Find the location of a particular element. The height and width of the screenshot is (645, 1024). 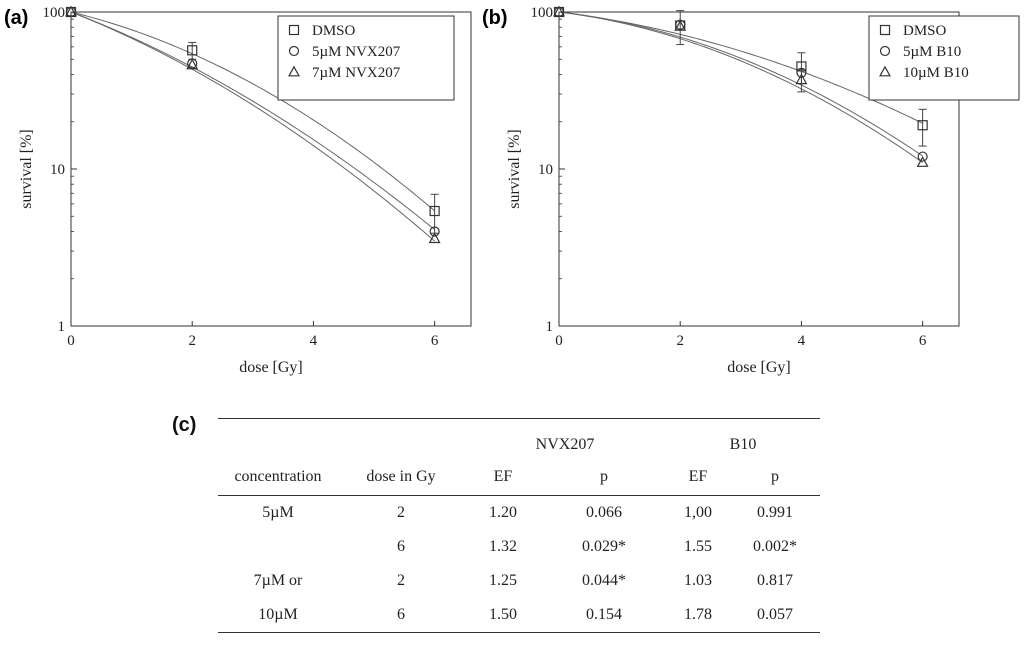

table-cell: 1.03 is located at coordinates (698, 580).